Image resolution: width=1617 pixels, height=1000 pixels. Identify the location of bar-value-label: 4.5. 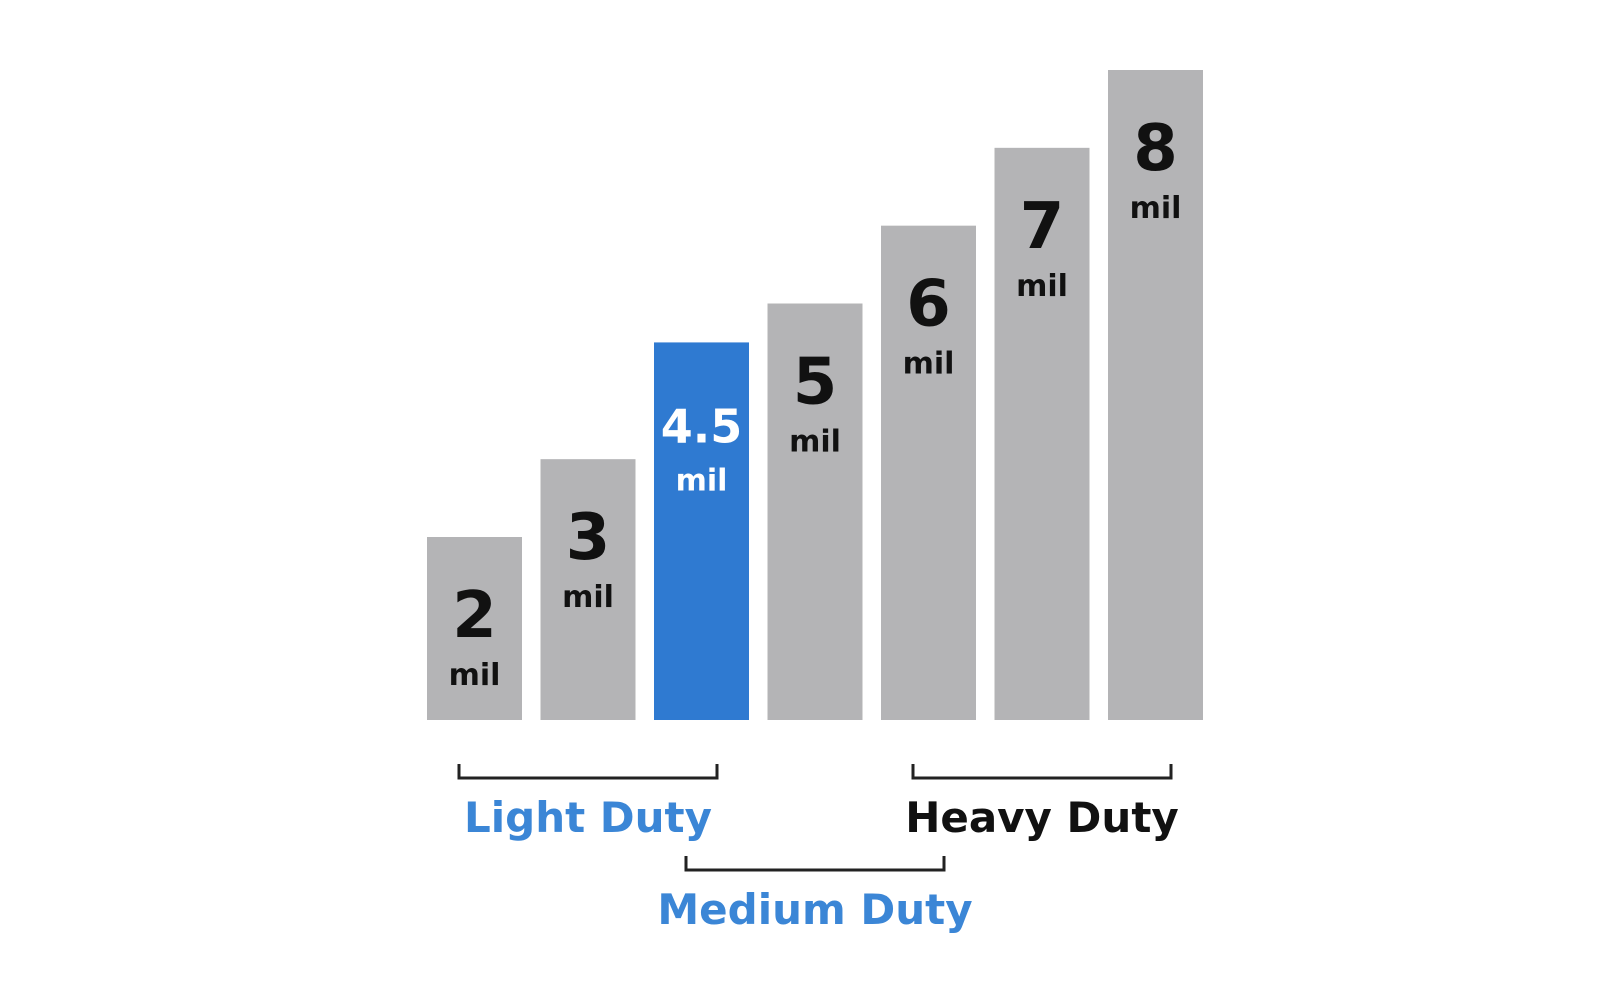
(702, 426).